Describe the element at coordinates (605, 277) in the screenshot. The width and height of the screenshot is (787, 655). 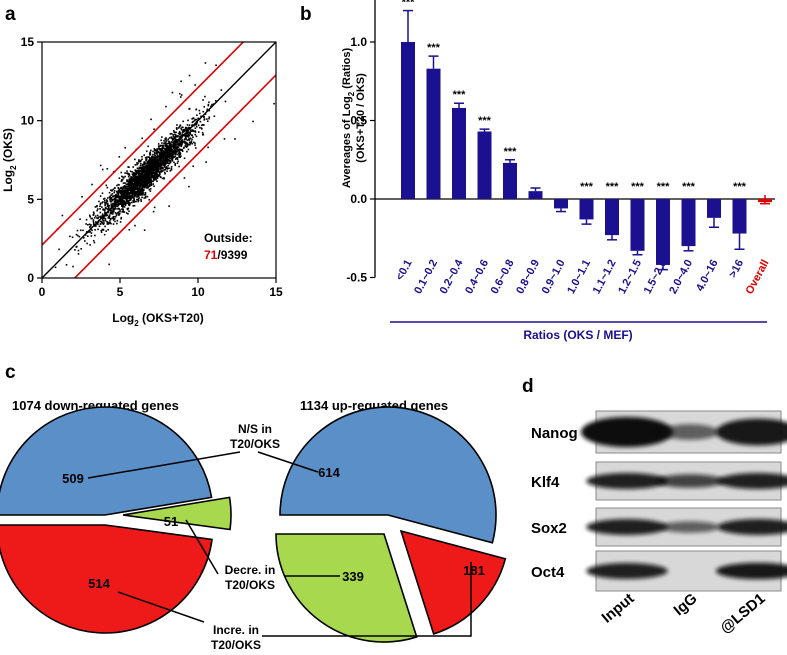
I see `category-label: 1.1~1.2` at that location.